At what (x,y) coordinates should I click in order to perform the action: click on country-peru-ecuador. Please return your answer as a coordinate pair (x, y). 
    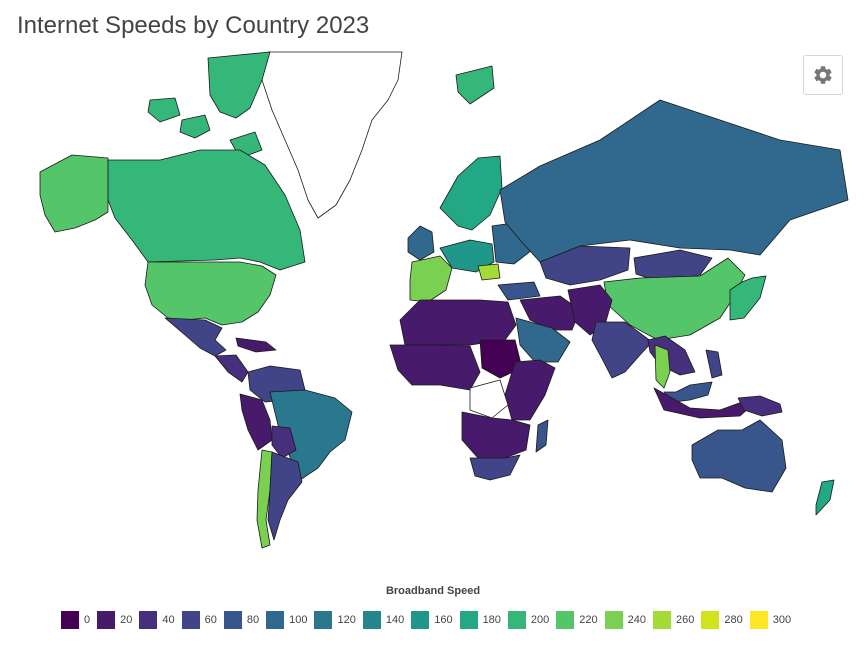
    Looking at the image, I should click on (256, 422).